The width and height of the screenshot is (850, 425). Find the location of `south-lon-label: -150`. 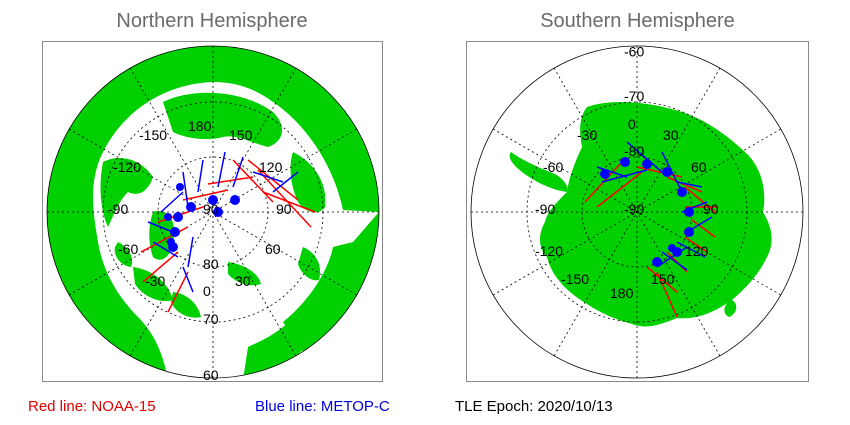

south-lon-label: -150 is located at coordinates (575, 279).